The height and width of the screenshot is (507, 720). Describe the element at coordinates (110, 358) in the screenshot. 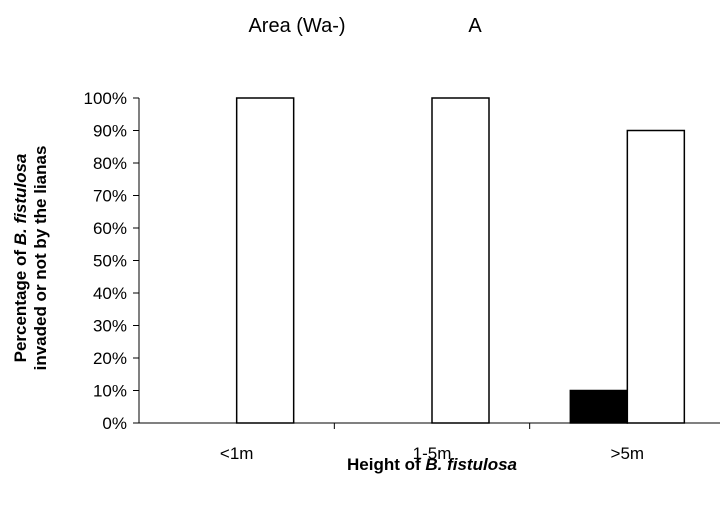

I see `y-tick-label: 20%` at that location.